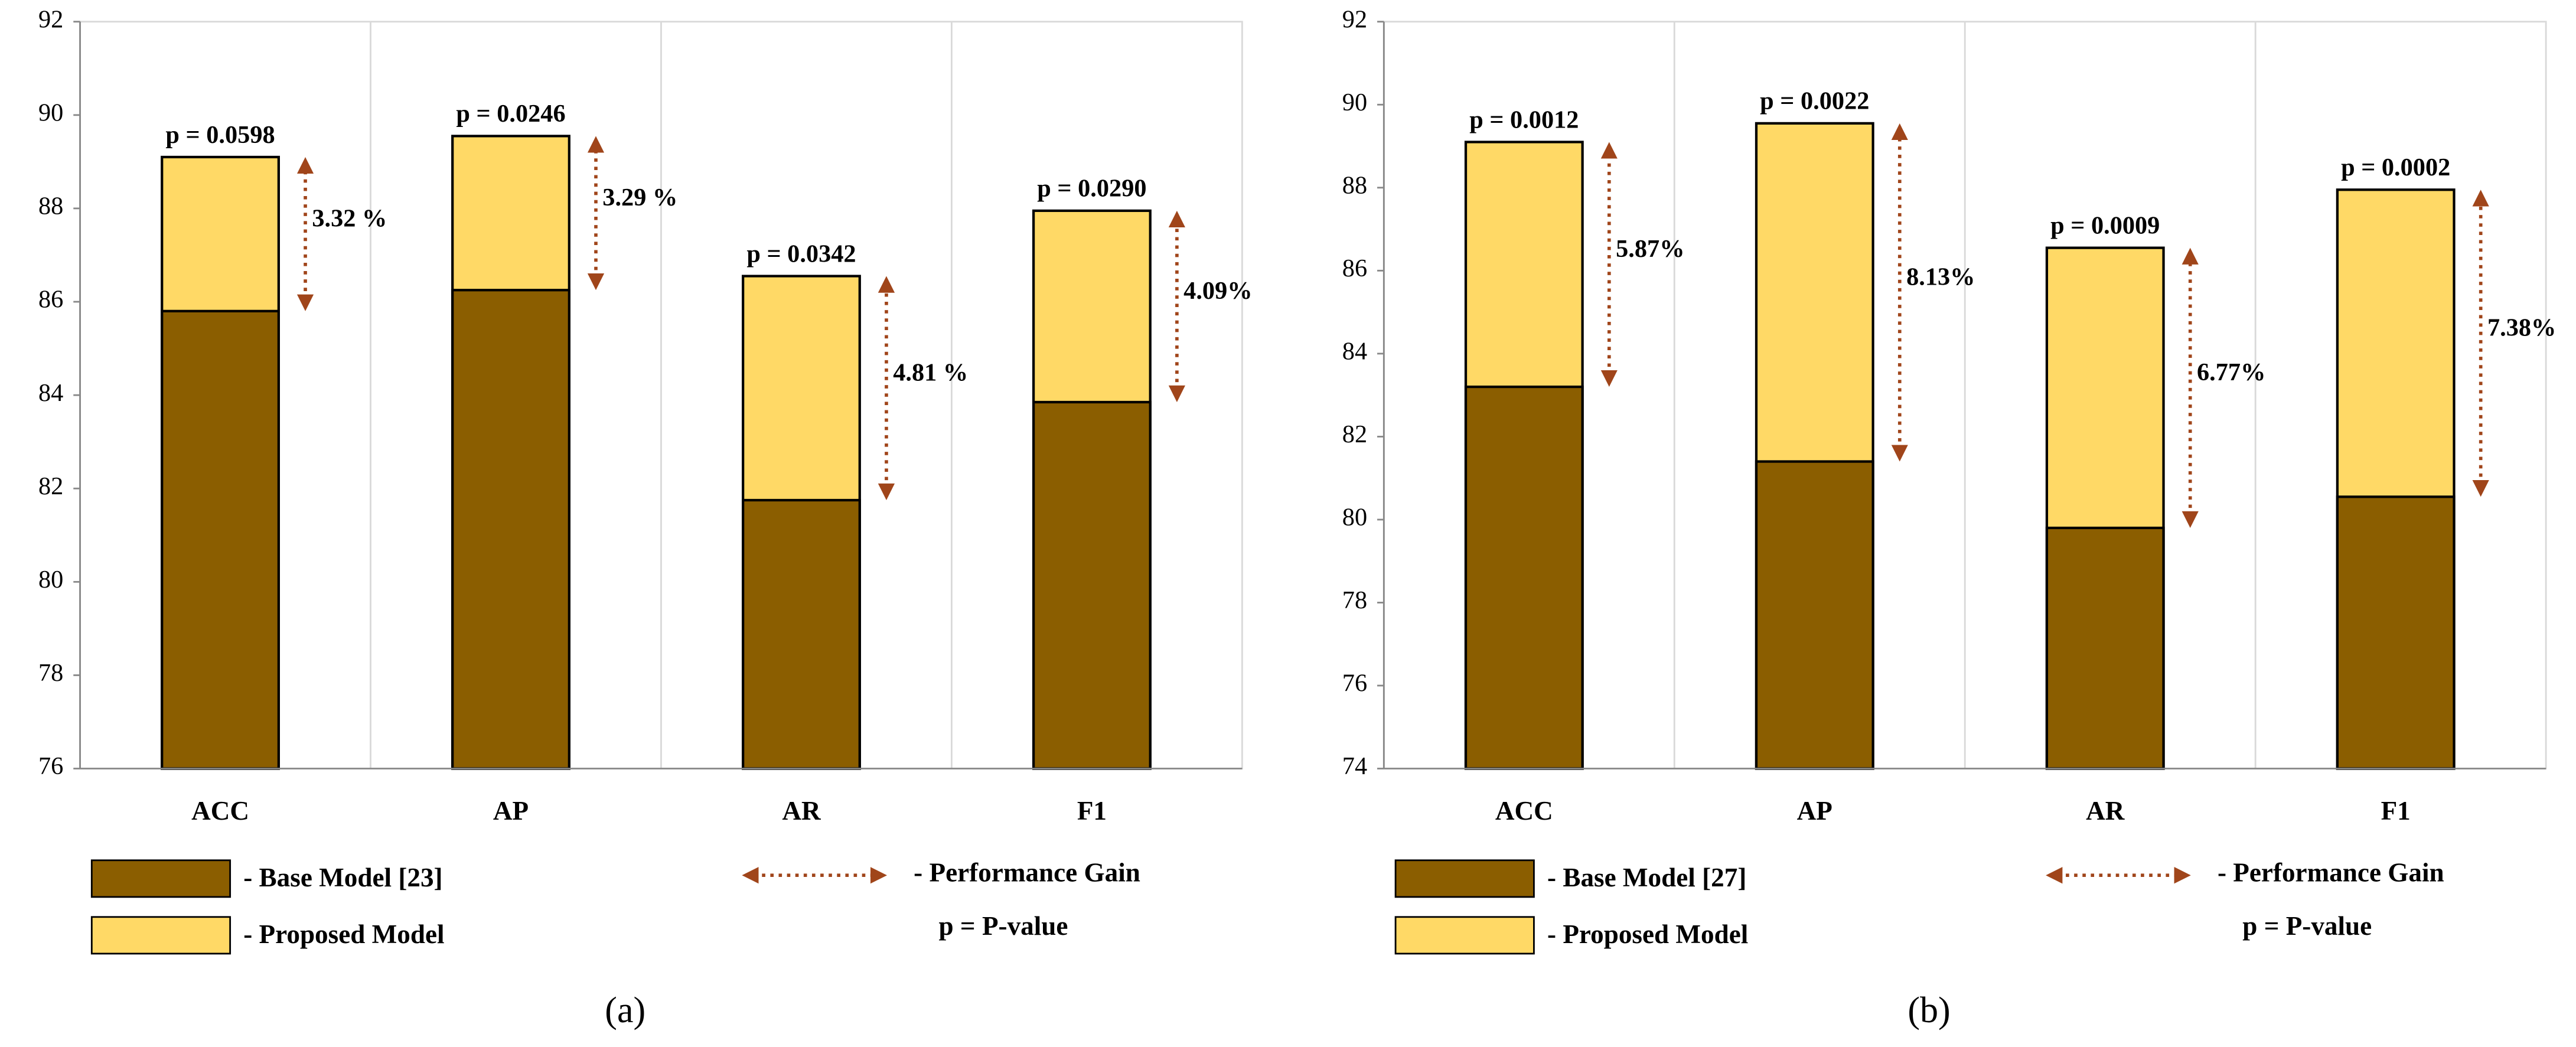  Describe the element at coordinates (1929, 1010) in the screenshot. I see `caption: (b)` at that location.